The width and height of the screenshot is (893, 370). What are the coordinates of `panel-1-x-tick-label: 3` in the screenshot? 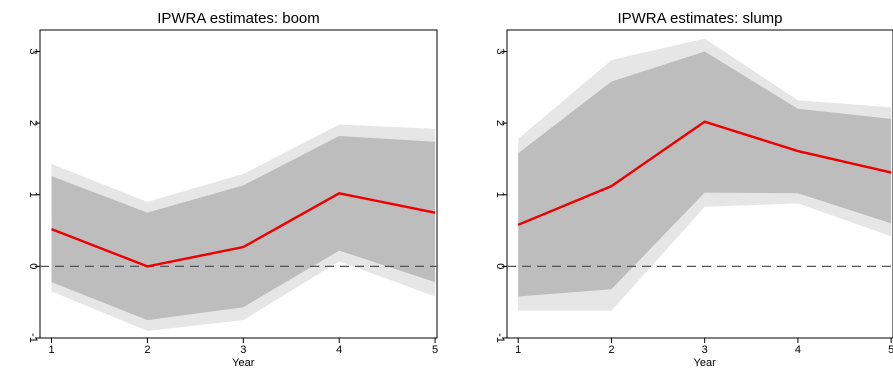 It's located at (243, 350).